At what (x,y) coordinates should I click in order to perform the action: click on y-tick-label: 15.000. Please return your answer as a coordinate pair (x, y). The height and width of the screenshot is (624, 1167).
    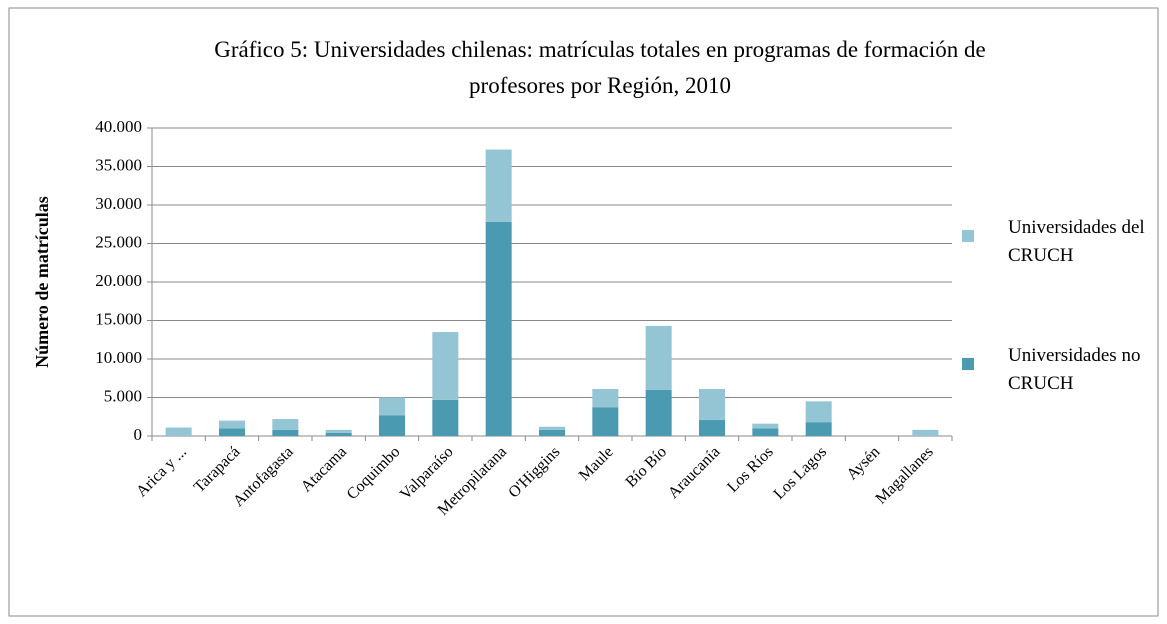
    Looking at the image, I should click on (118, 318).